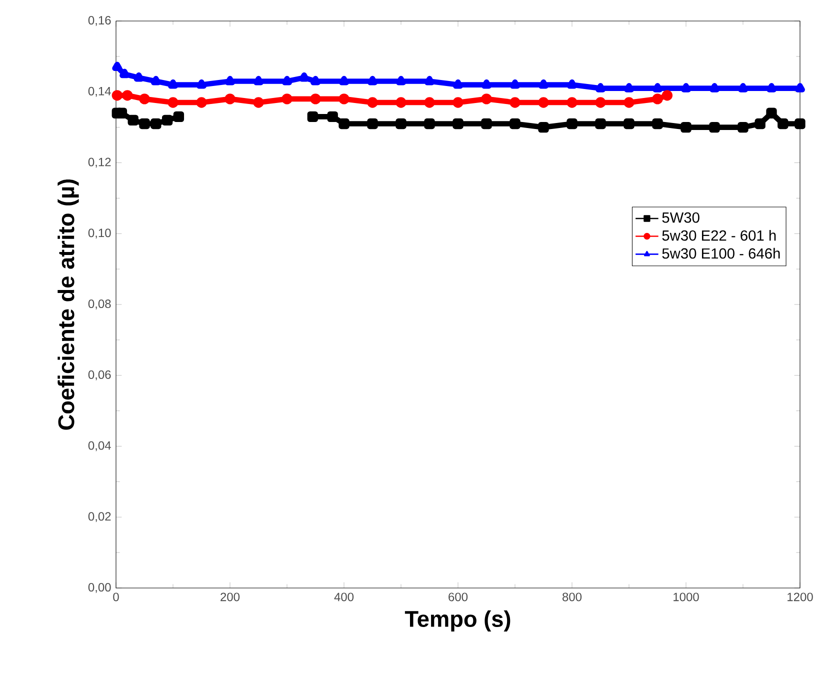 Image resolution: width=821 pixels, height=673 pixels. What do you see at coordinates (721, 253) in the screenshot?
I see `legend-label: 5w30 E100 - 646h` at bounding box center [721, 253].